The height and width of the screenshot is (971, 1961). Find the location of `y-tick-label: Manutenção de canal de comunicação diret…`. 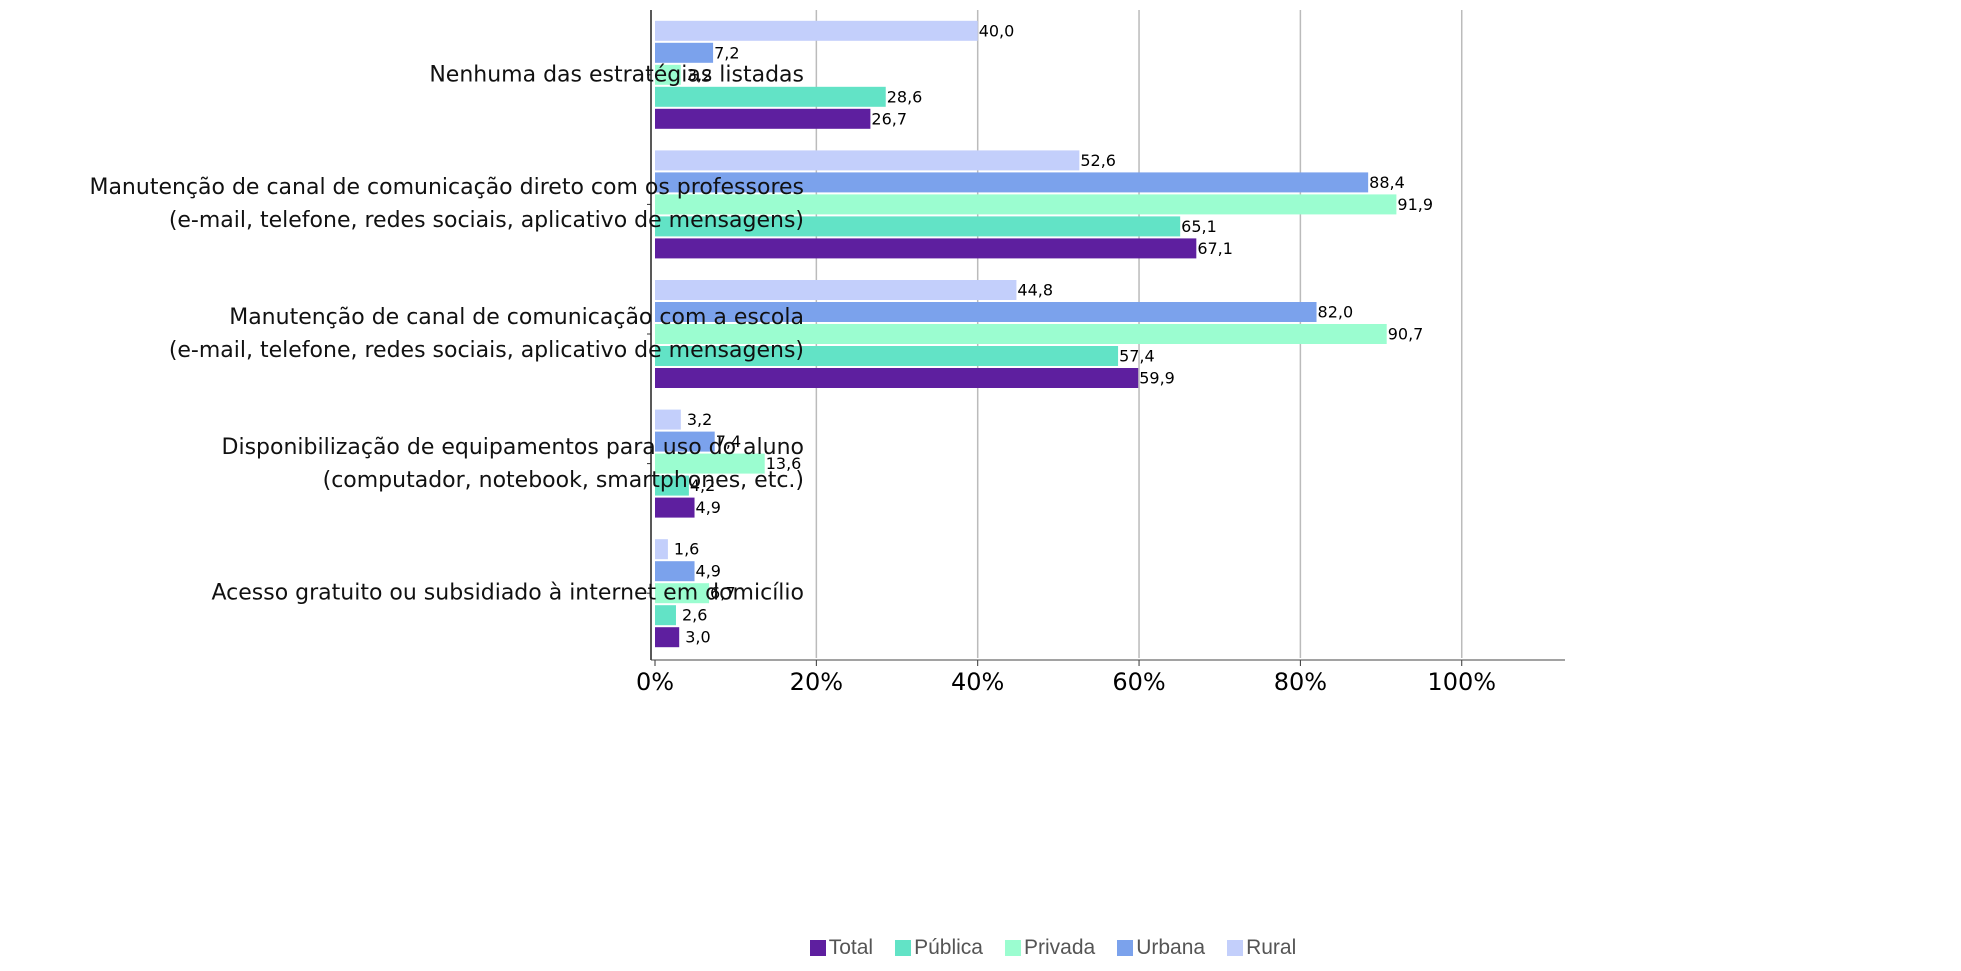

y-tick-label: Manutenção de canal de comunicação diret… is located at coordinates (446, 204).